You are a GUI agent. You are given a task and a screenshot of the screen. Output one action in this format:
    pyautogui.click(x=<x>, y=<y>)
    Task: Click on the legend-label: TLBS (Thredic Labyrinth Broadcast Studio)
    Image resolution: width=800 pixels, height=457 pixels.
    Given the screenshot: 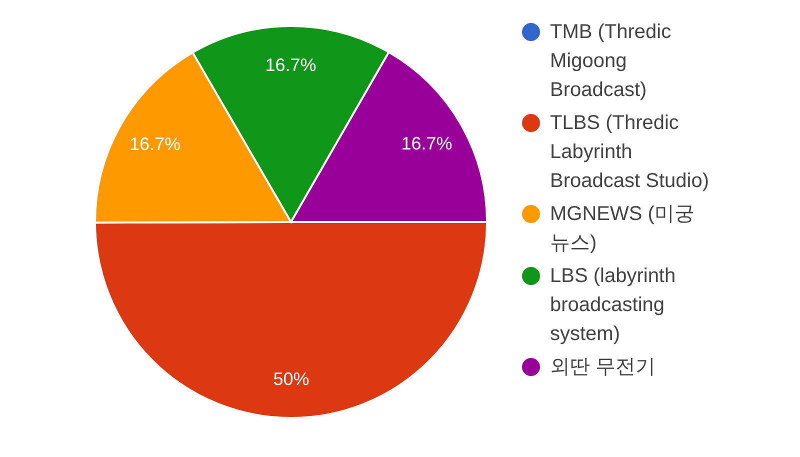 What is the action you would take?
    pyautogui.click(x=630, y=152)
    